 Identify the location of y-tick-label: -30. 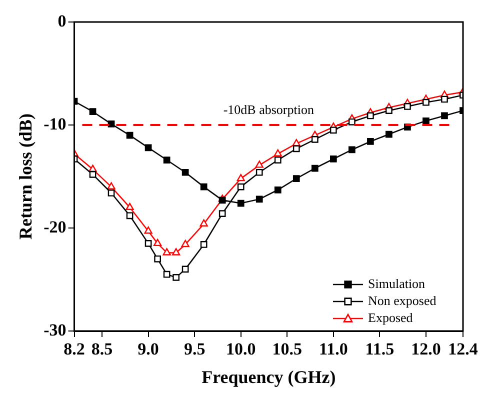
(55, 330).